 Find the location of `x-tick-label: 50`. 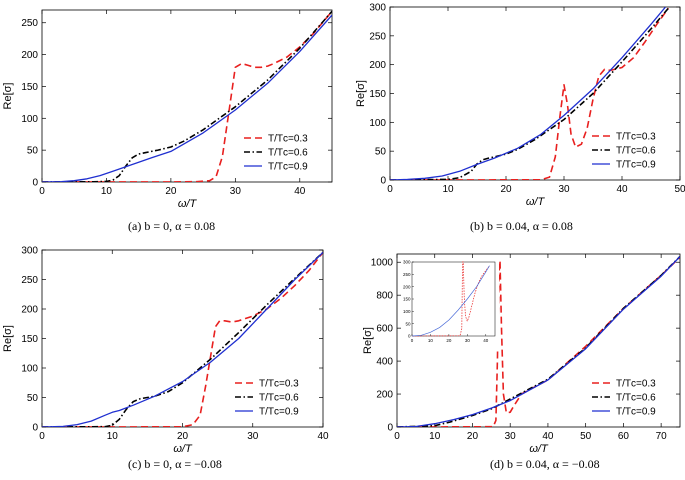

x-tick-label: 50 is located at coordinates (679, 189).